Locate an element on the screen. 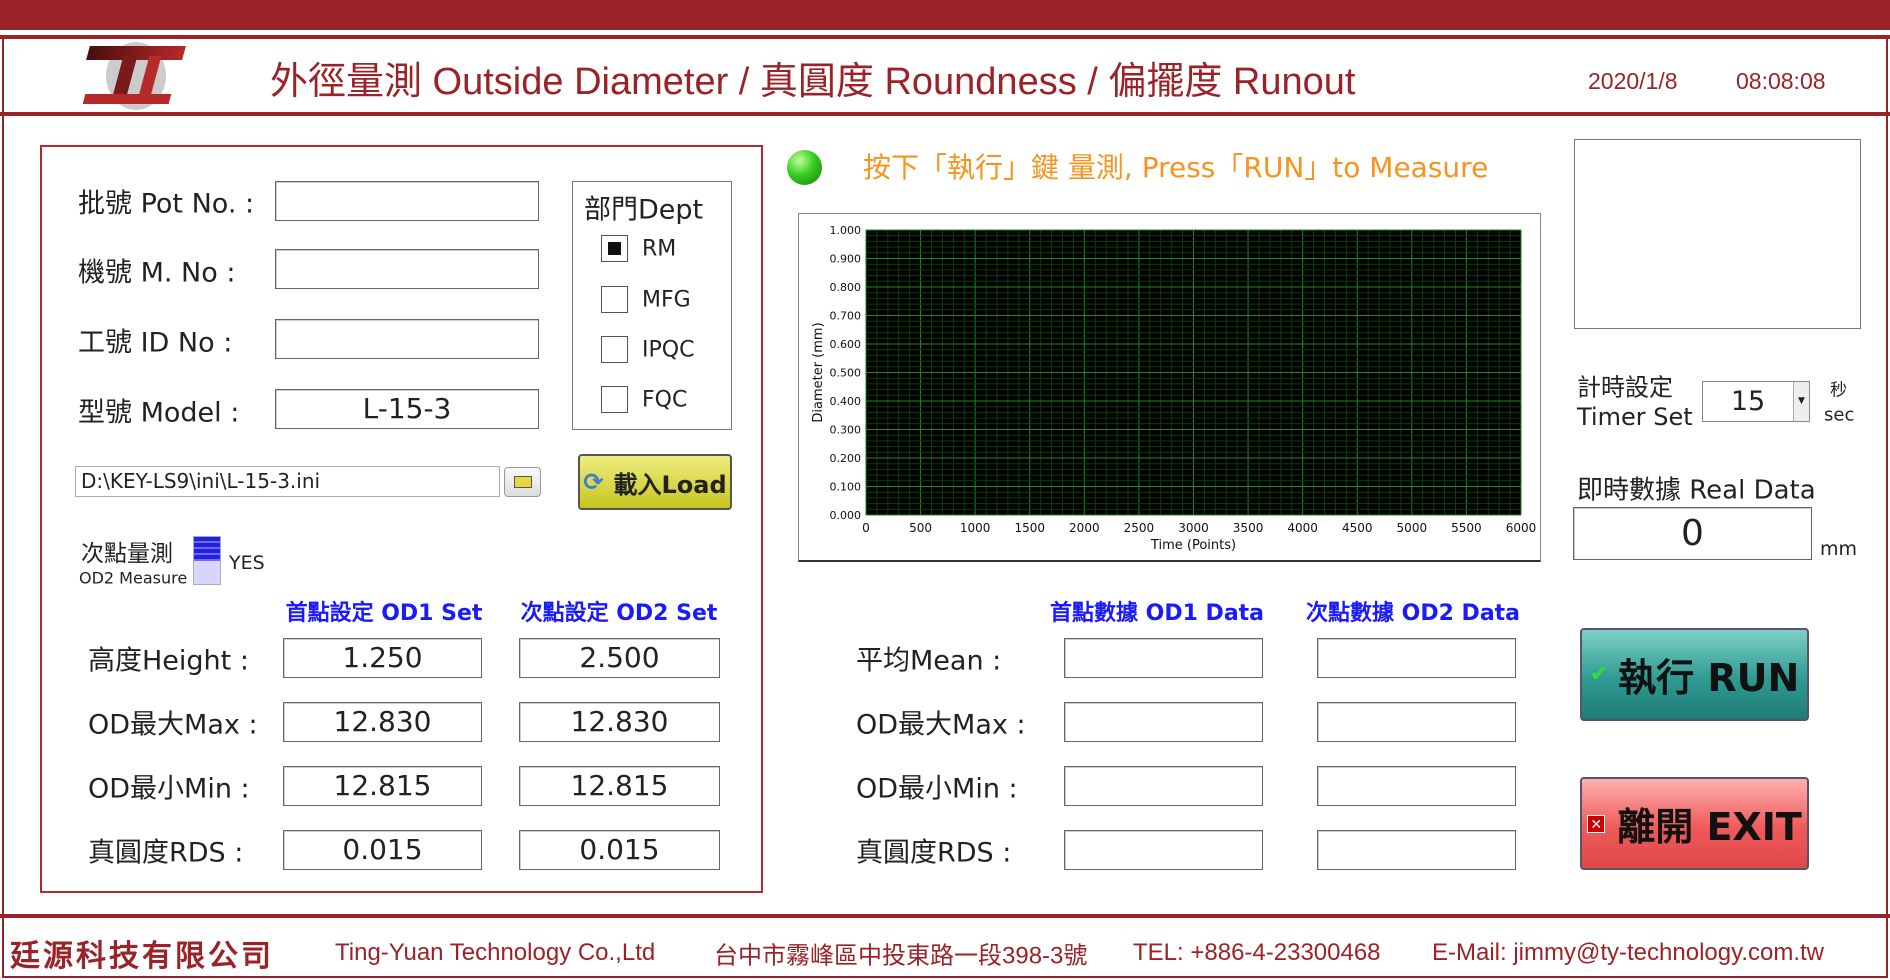 Image resolution: width=1890 pixels, height=980 pixels. y-tick-label: 0.100 is located at coordinates (846, 487).